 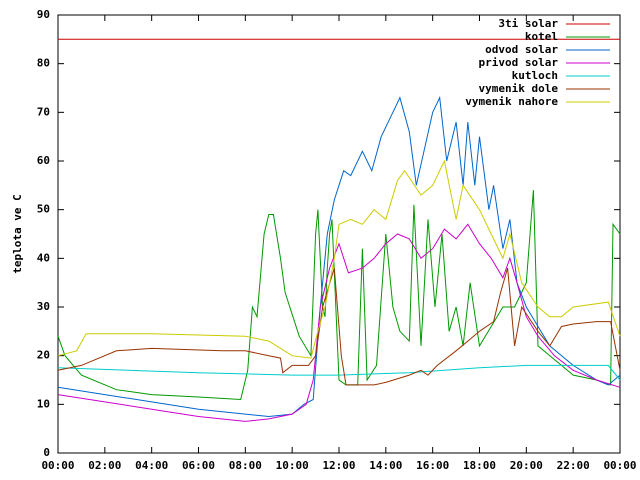 I want to click on legend-label: odvod solar, so click(x=521, y=49).